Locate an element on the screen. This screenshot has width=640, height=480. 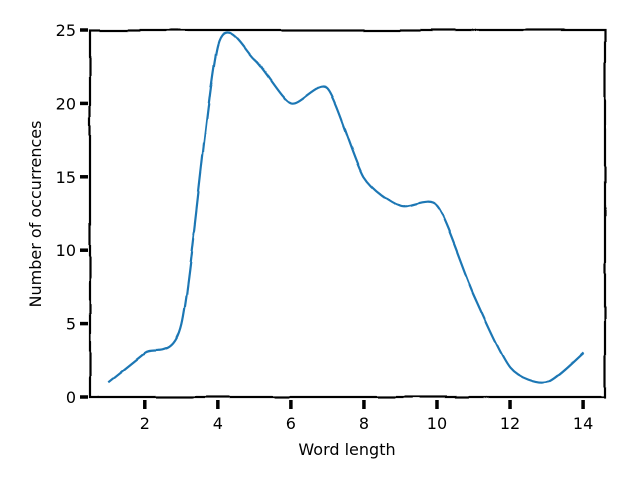
y-tick-label: 15 is located at coordinates (66, 177).